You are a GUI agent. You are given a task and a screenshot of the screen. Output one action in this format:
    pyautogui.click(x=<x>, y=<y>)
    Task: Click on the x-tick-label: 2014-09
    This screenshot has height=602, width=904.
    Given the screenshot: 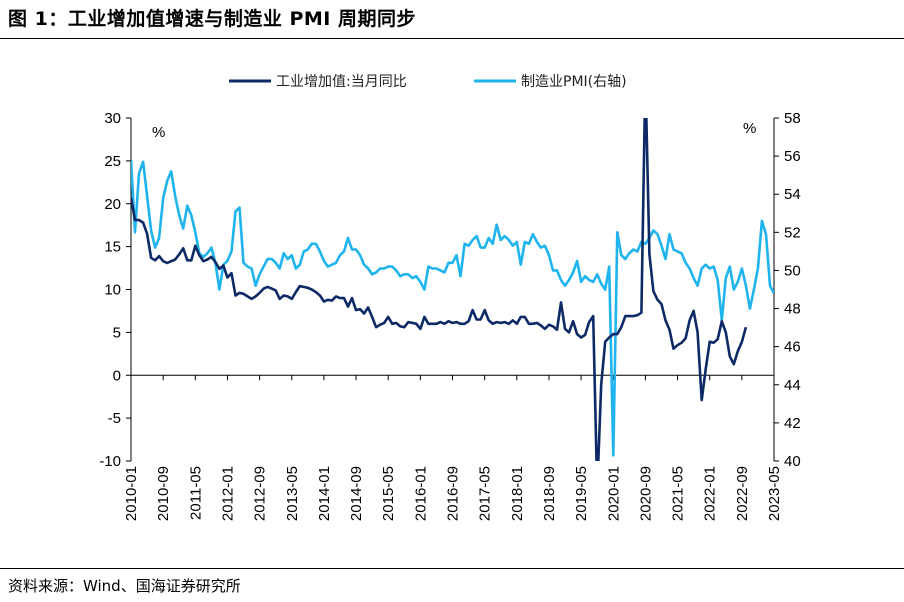 What is the action you would take?
    pyautogui.click(x=356, y=493)
    